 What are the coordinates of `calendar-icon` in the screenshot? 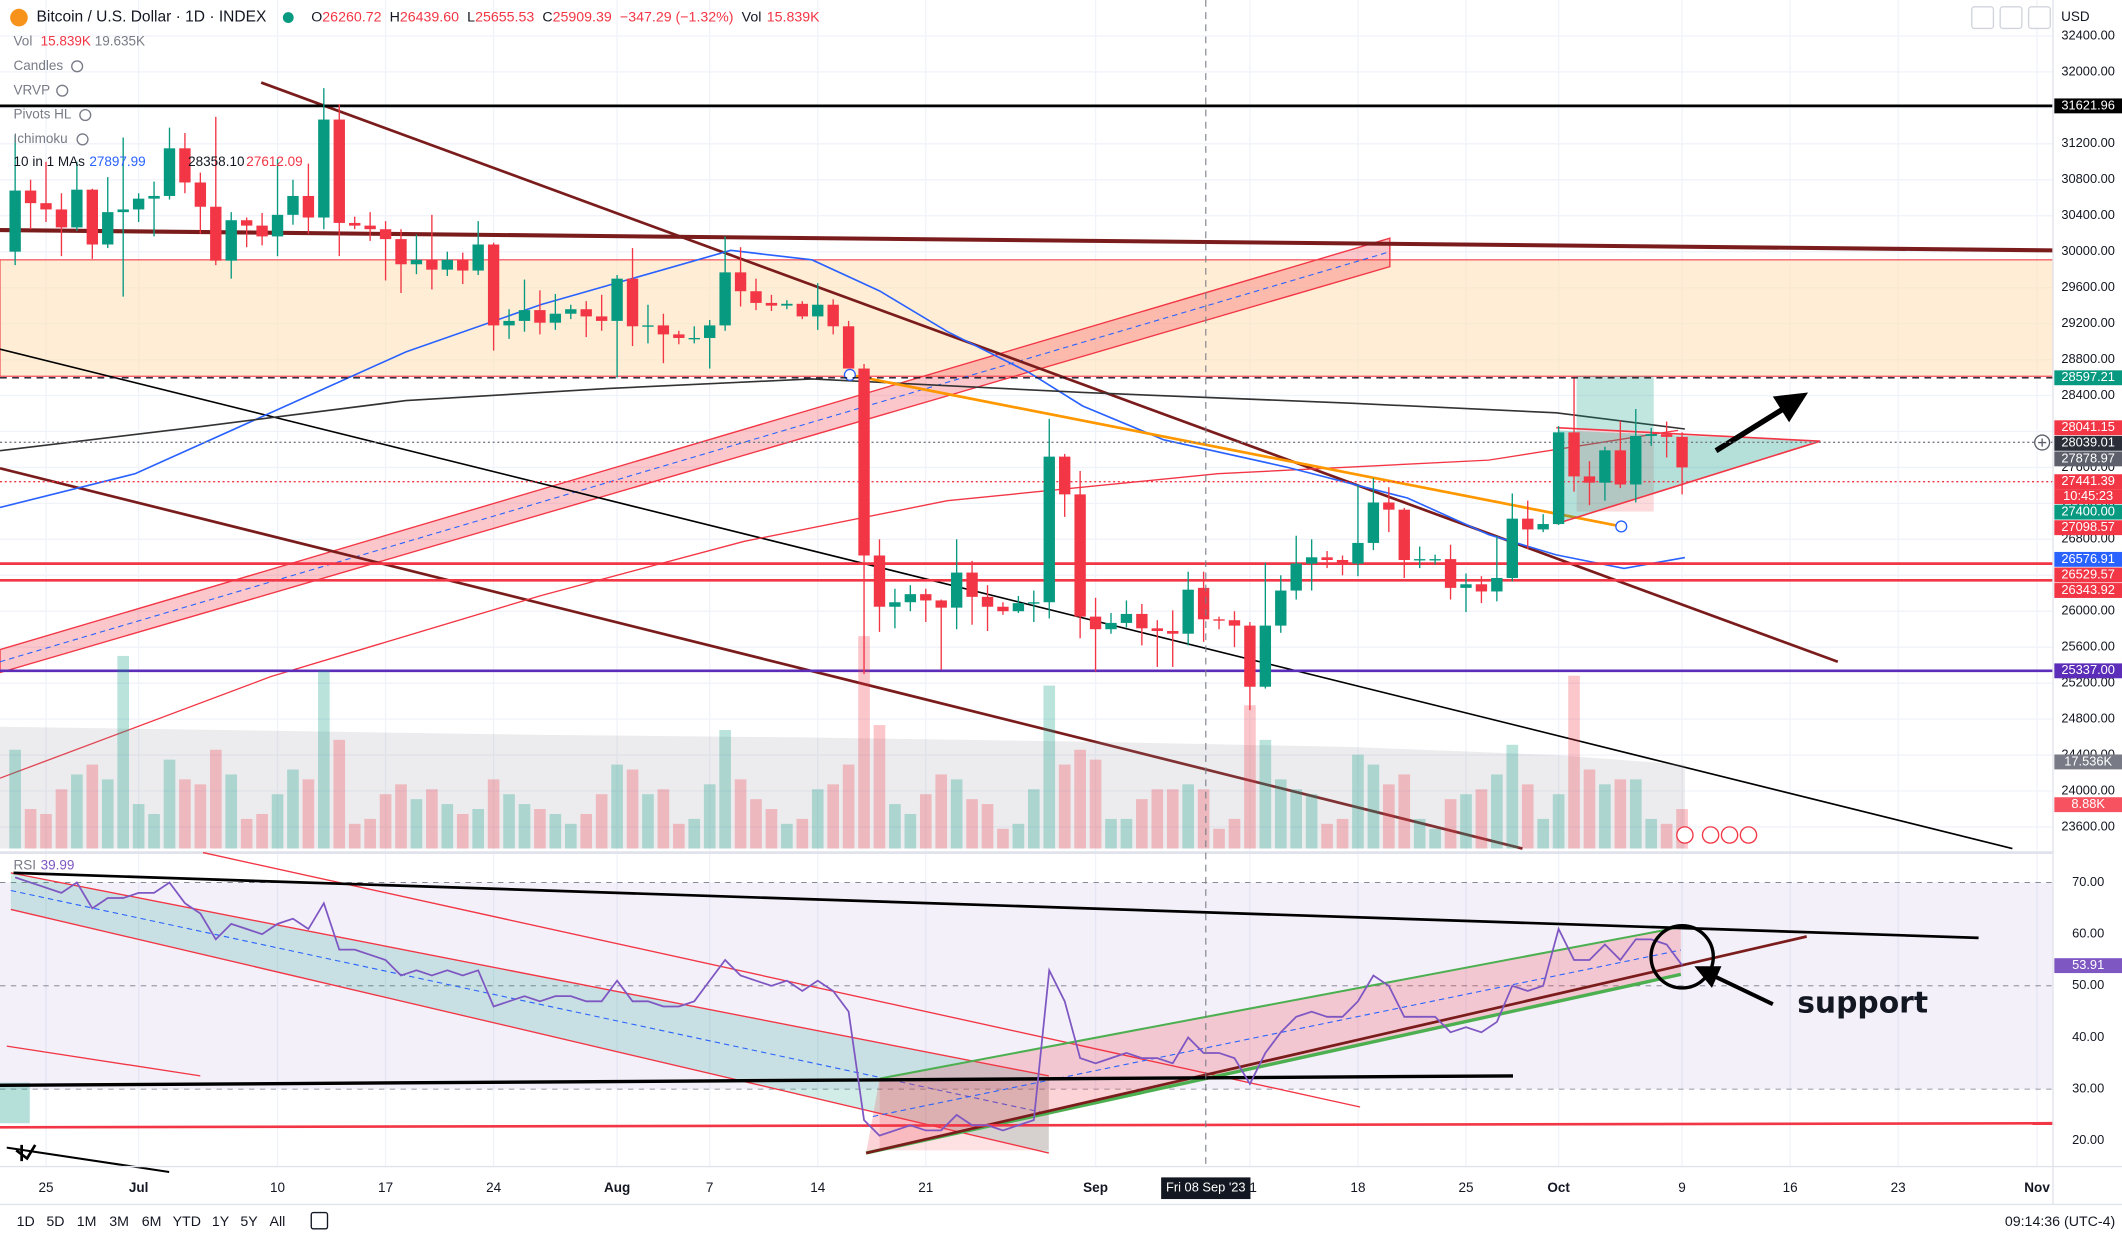 It's located at (319, 1220).